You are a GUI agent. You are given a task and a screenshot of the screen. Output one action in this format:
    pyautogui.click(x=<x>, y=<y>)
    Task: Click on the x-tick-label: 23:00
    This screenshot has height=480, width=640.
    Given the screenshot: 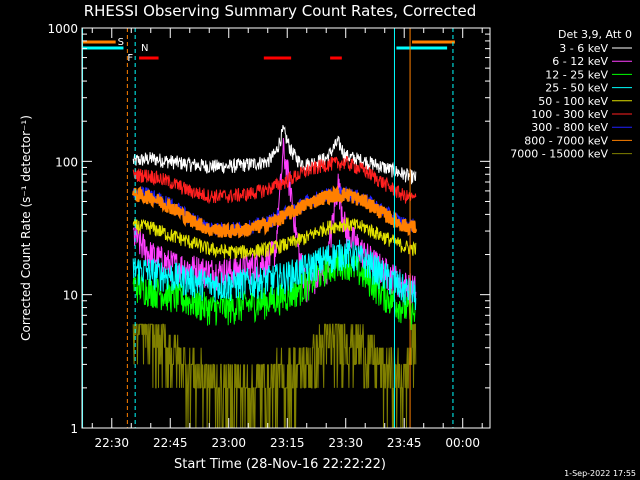 What is the action you would take?
    pyautogui.click(x=228, y=443)
    